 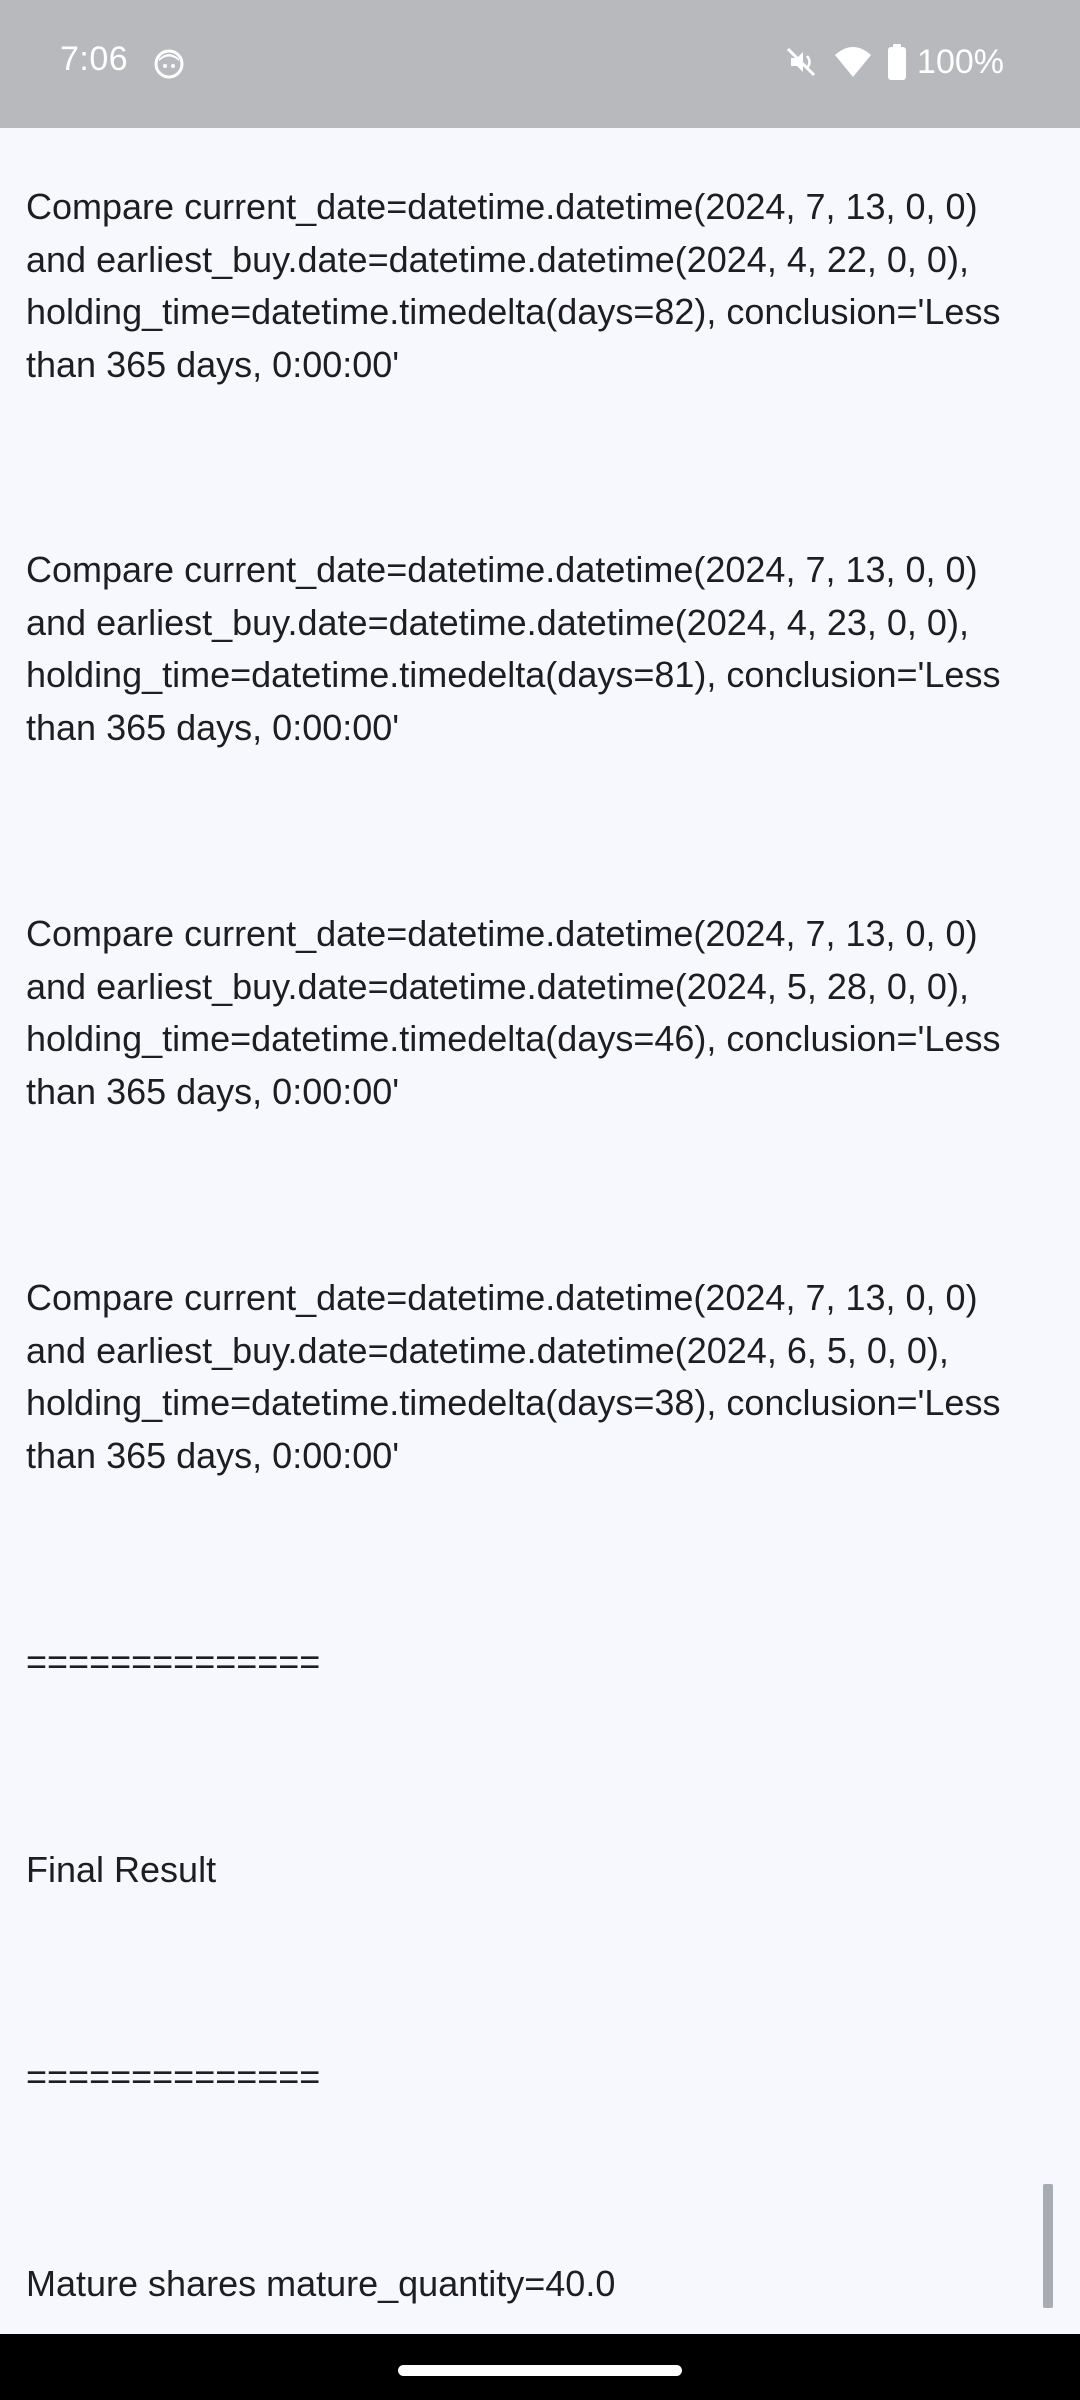 I want to click on final-result-heading: Final Result, so click(x=121, y=1869).